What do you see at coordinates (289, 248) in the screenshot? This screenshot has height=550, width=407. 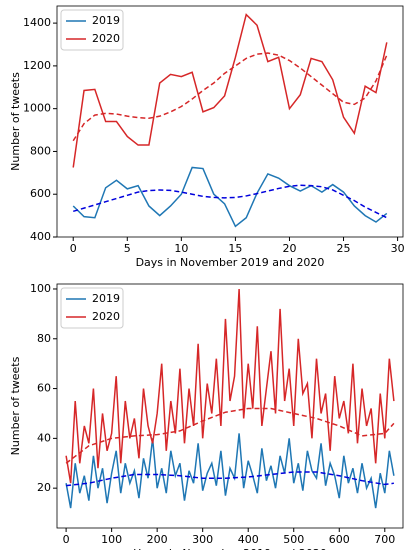 I see `x-tick-label: 20` at bounding box center [289, 248].